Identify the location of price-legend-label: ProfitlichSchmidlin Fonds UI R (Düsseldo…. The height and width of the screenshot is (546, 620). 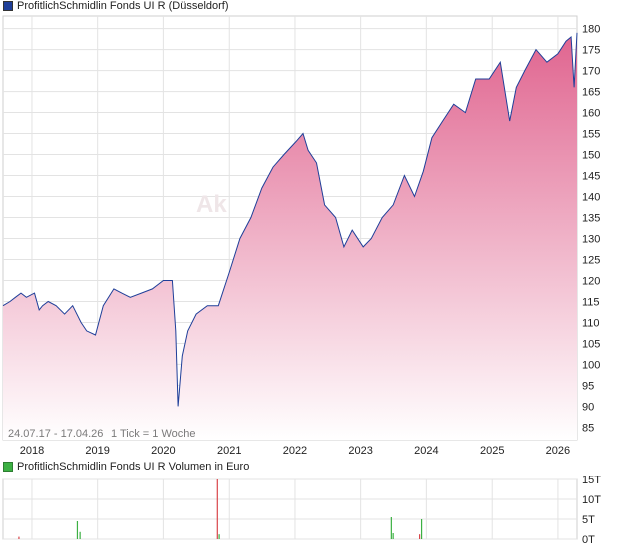
(123, 6).